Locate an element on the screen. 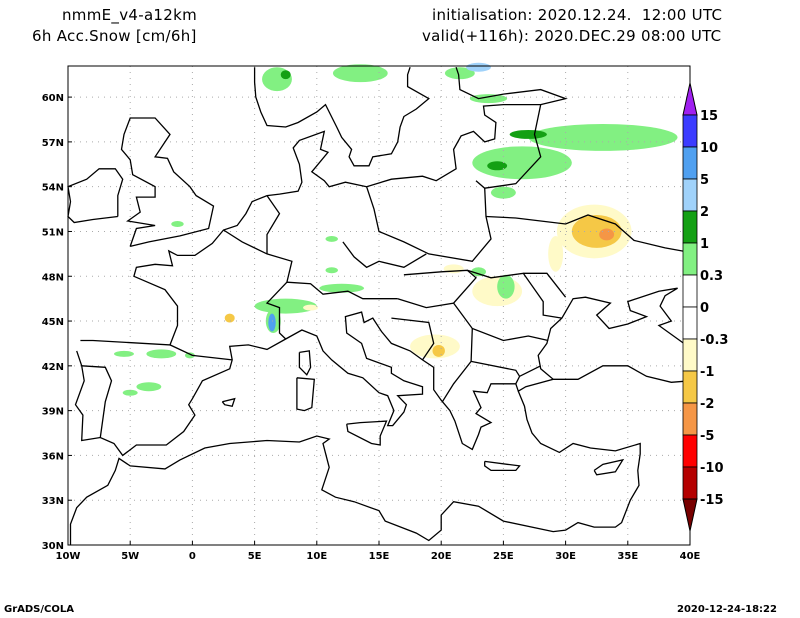 Image resolution: width=800 pixels, height=618 pixels. colorbar-max-triangle is located at coordinates (690, 99).